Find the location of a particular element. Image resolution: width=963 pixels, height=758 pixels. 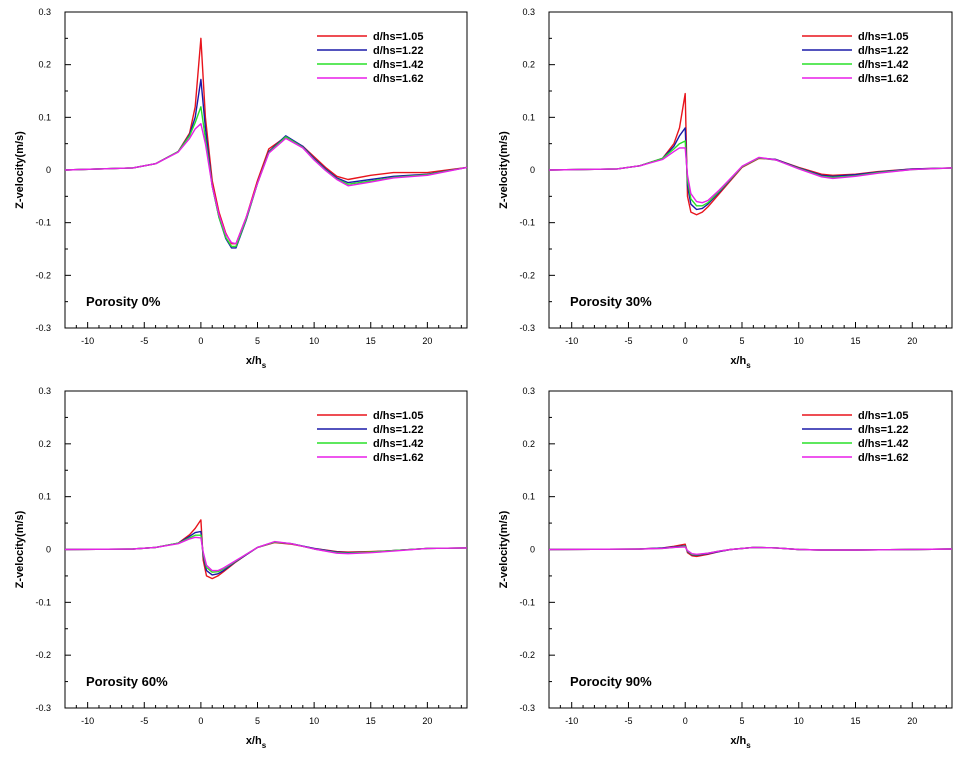

panel-annotation: Porosity 60% is located at coordinates (127, 681).